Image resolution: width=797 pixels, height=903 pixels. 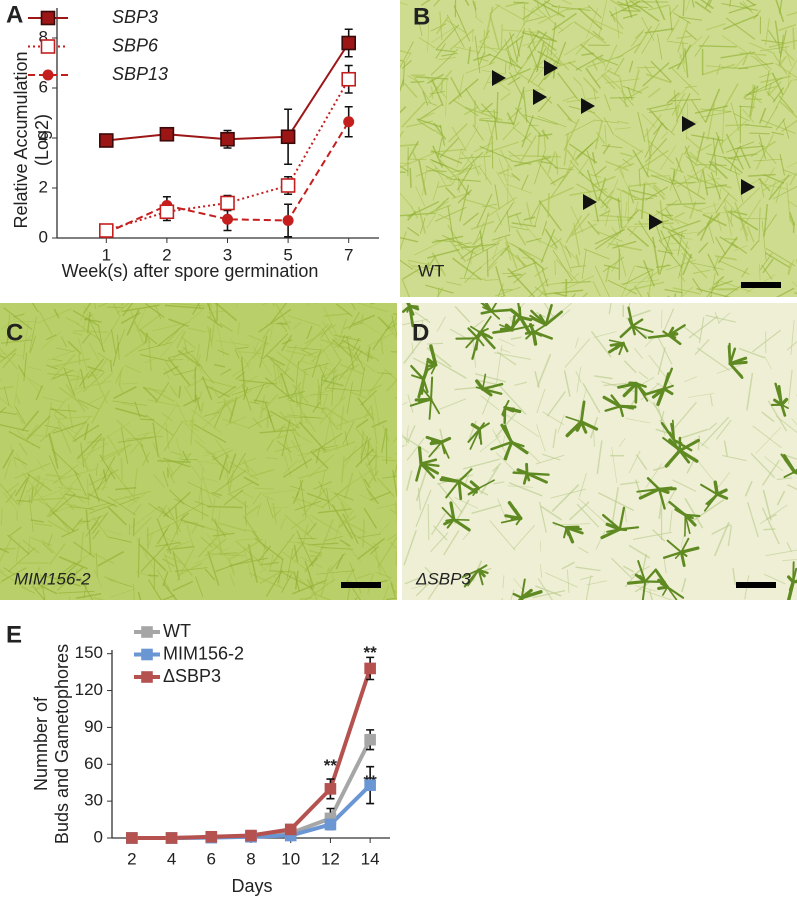 What do you see at coordinates (251, 886) in the screenshot?
I see `x-axis-label: Days` at bounding box center [251, 886].